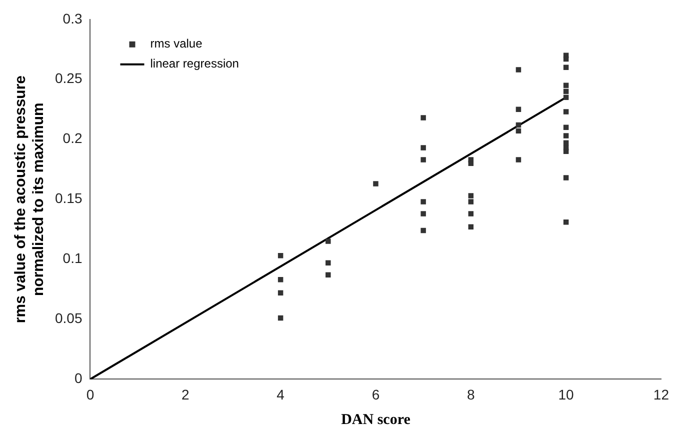 The width and height of the screenshot is (680, 441). Describe the element at coordinates (194, 63) in the screenshot. I see `legend-label: linear regression` at that location.